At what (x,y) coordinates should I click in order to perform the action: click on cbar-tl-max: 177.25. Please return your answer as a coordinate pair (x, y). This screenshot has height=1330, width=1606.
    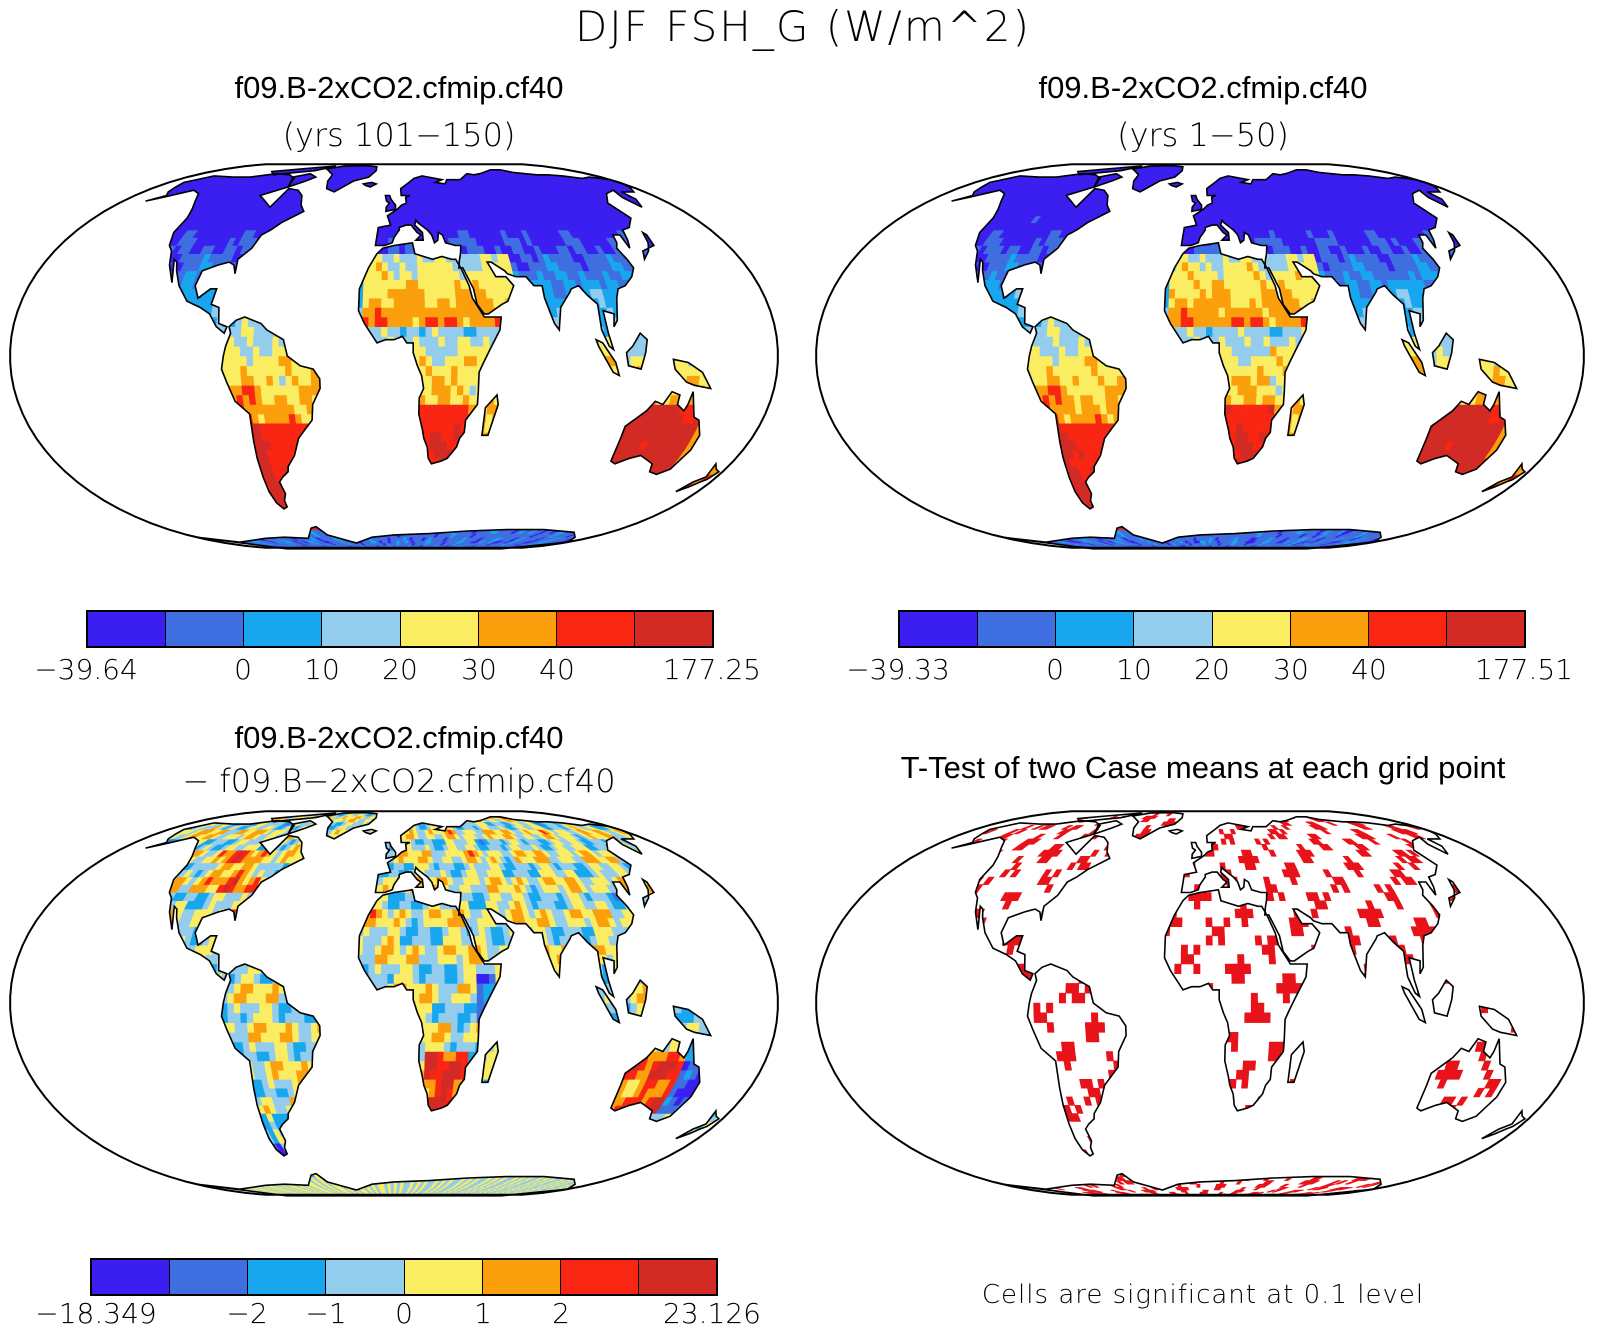
    Looking at the image, I should click on (712, 670).